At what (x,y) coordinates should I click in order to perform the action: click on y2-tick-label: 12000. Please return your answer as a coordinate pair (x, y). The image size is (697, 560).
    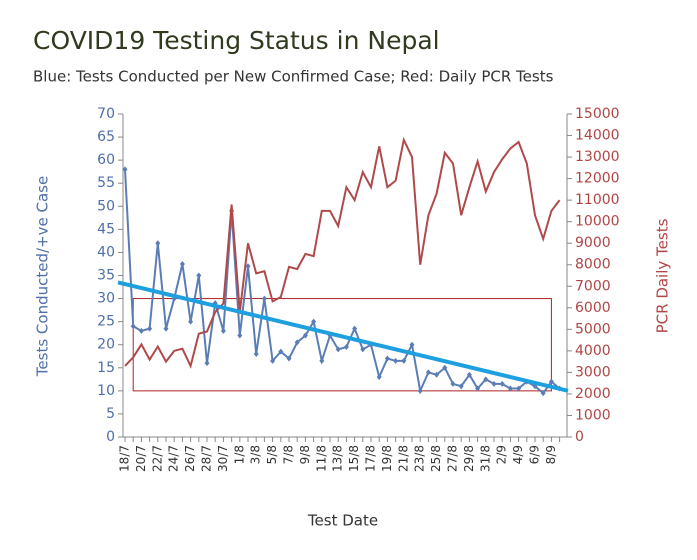
    Looking at the image, I should click on (597, 179).